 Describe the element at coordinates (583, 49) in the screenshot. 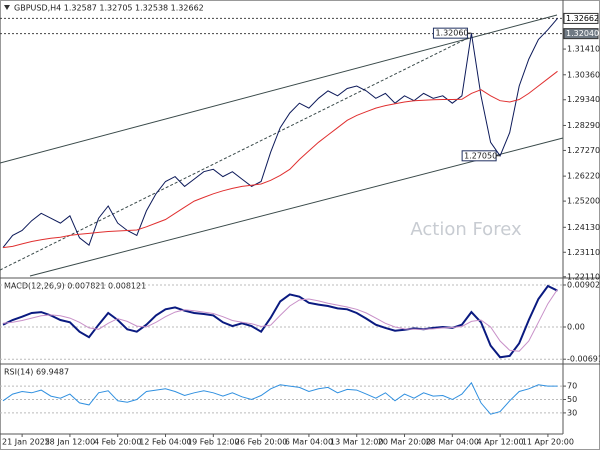

I see `y-tick-label: 1.31410` at that location.